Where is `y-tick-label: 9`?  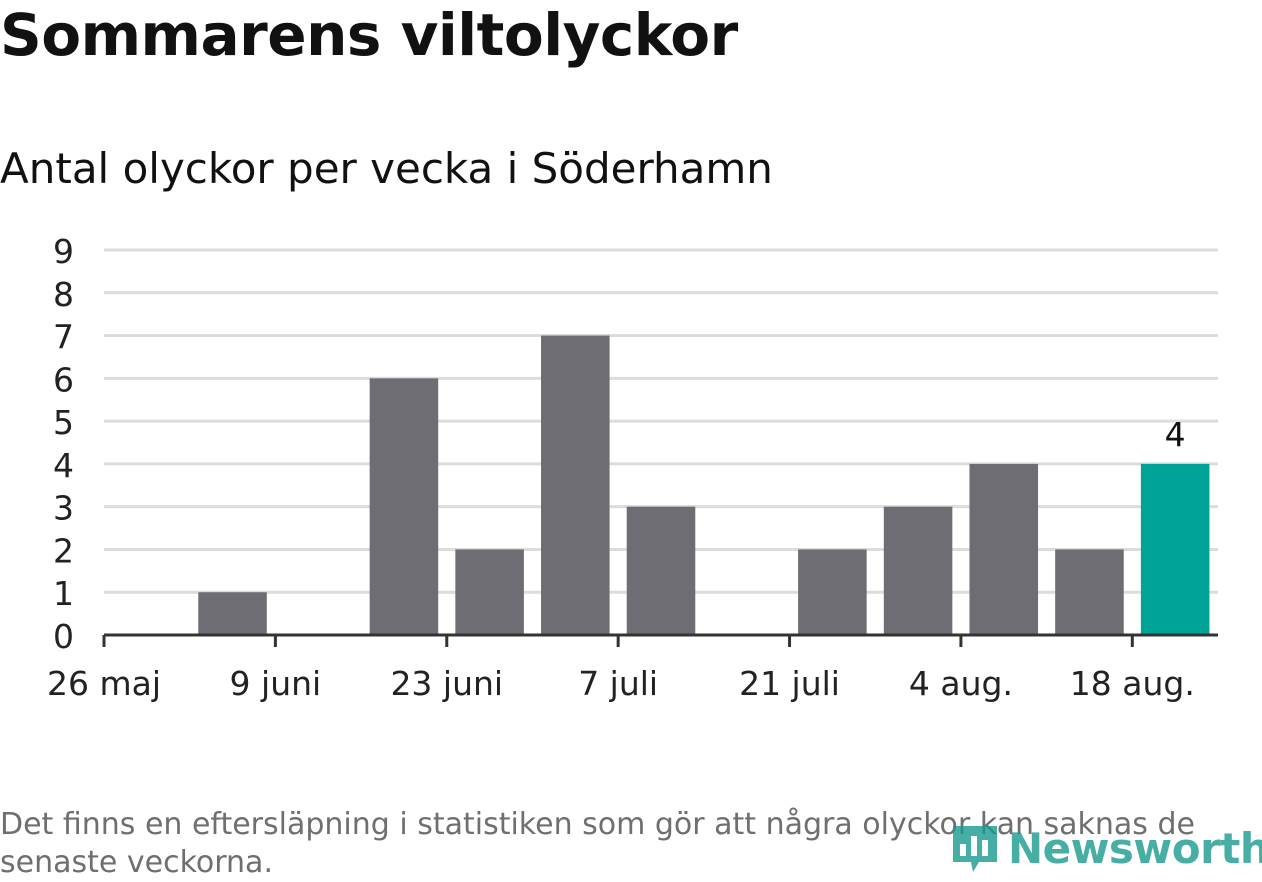
y-tick-label: 9 is located at coordinates (63, 251).